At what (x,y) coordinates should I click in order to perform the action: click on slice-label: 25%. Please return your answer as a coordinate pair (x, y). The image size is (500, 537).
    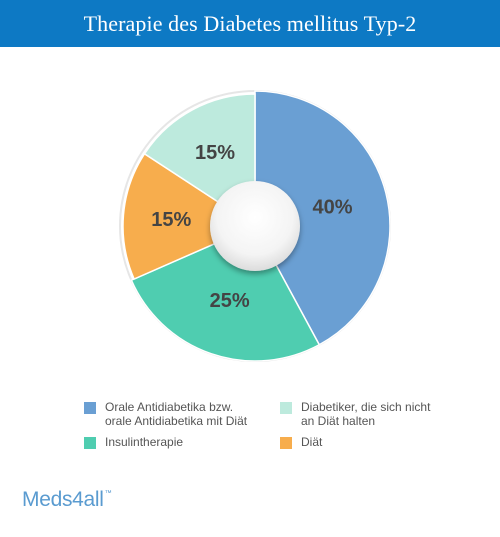
    Looking at the image, I should click on (230, 301).